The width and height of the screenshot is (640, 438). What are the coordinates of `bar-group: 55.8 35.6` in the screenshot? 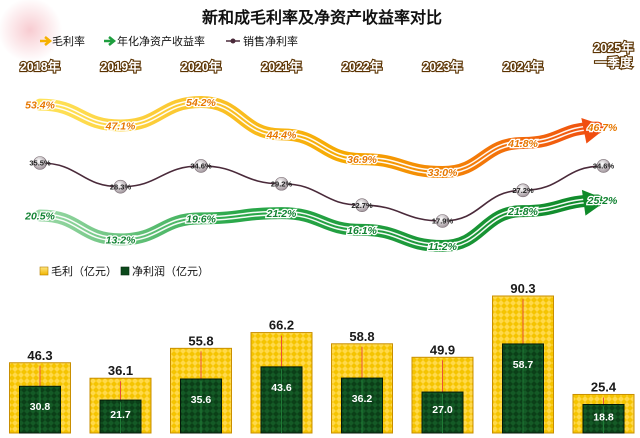 It's located at (201, 383).